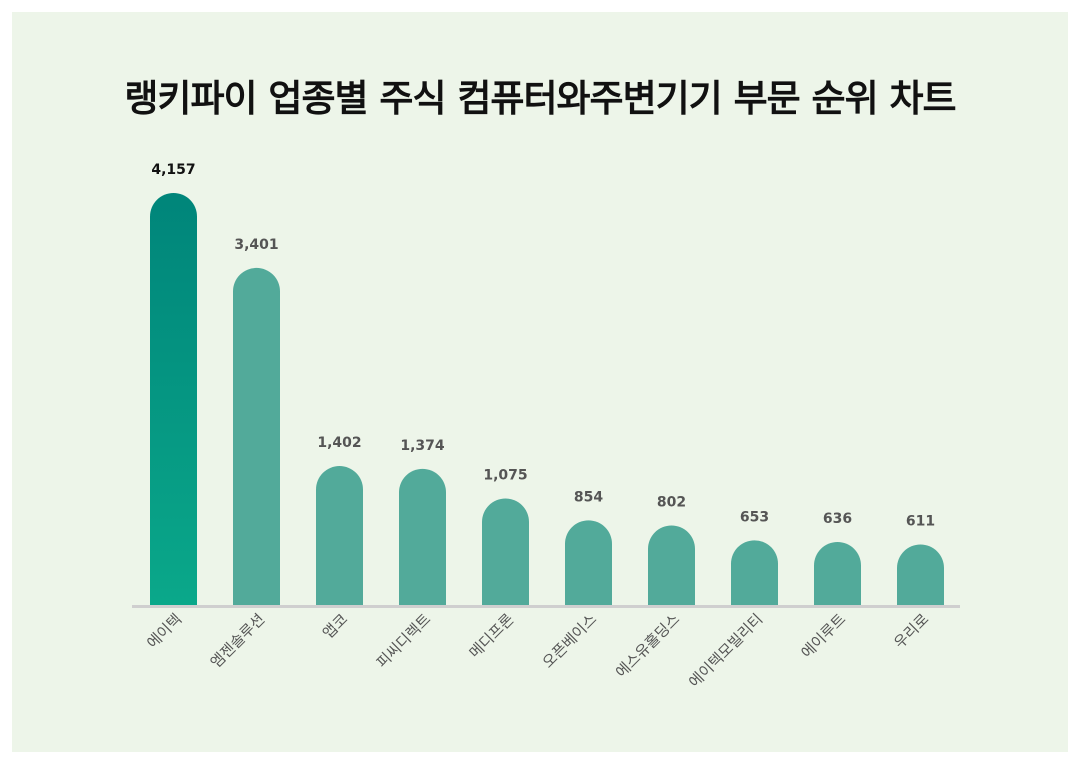  I want to click on bar-value-label: 1,075, so click(505, 475).